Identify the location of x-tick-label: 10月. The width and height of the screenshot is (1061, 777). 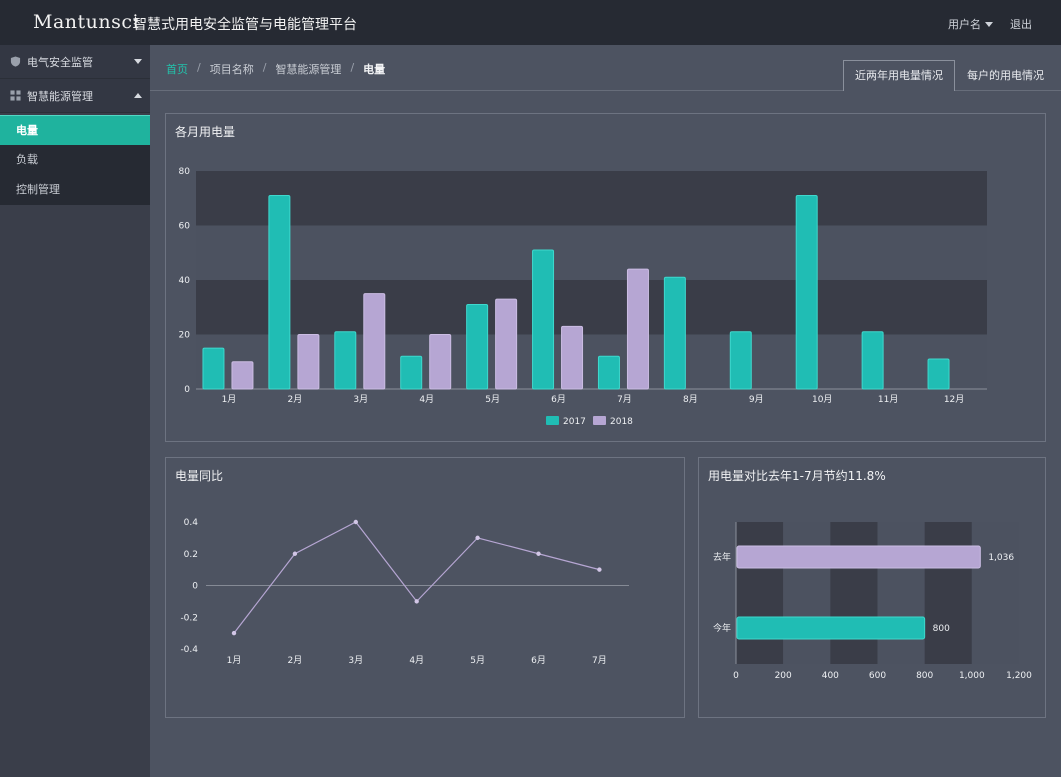
(822, 399).